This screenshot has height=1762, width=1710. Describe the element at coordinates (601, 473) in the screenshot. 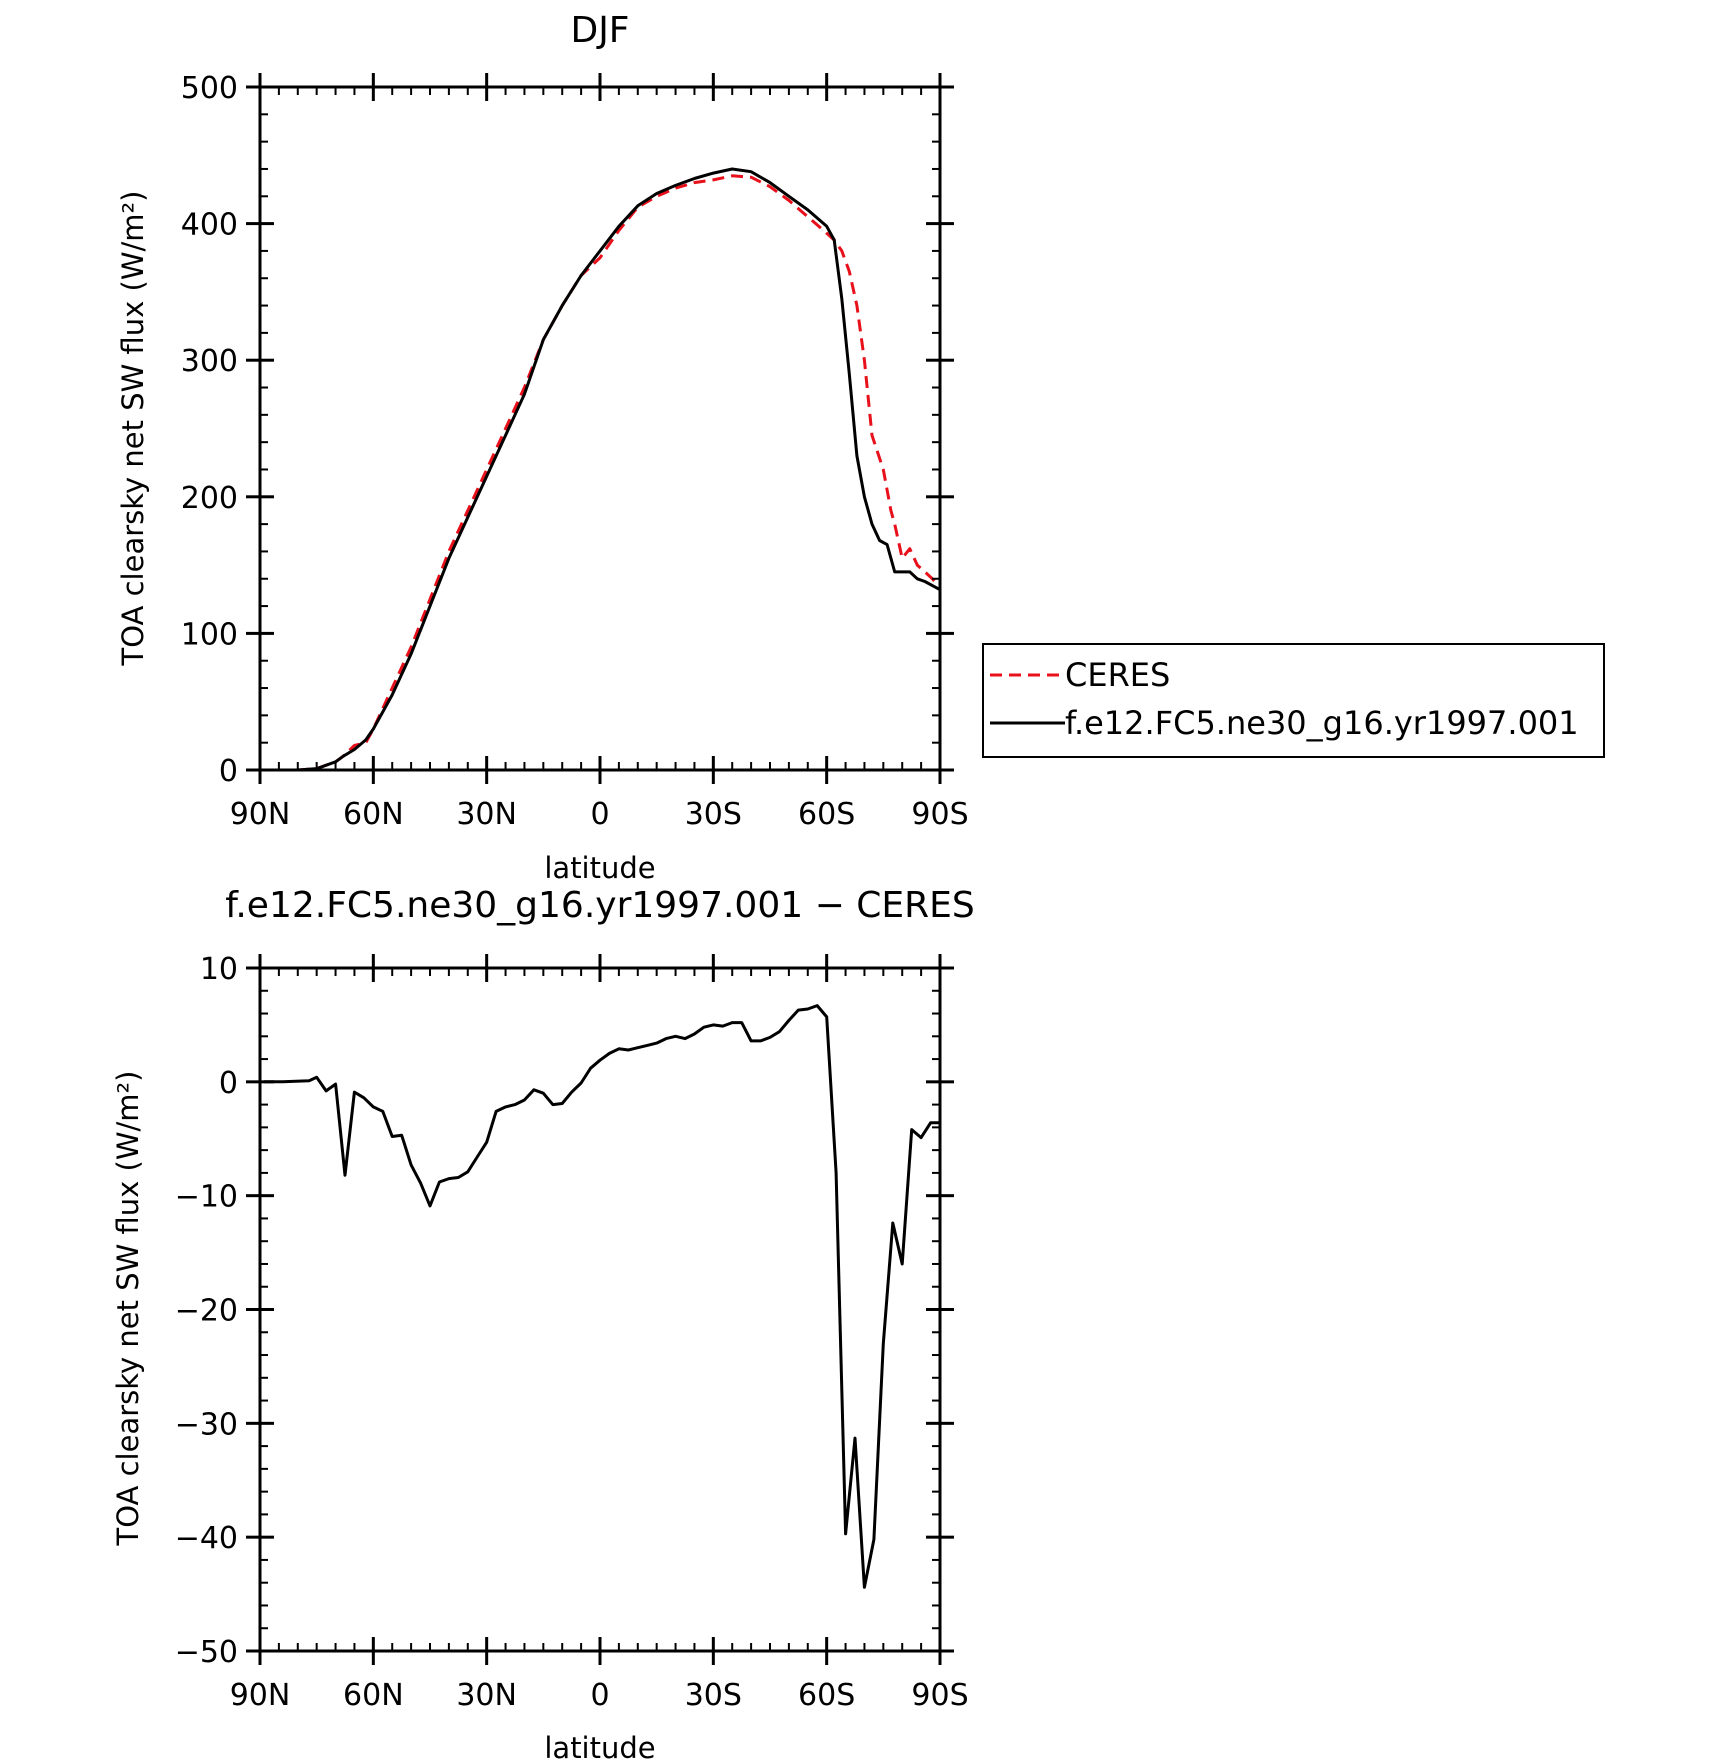

I see `series-line-ceres` at that location.